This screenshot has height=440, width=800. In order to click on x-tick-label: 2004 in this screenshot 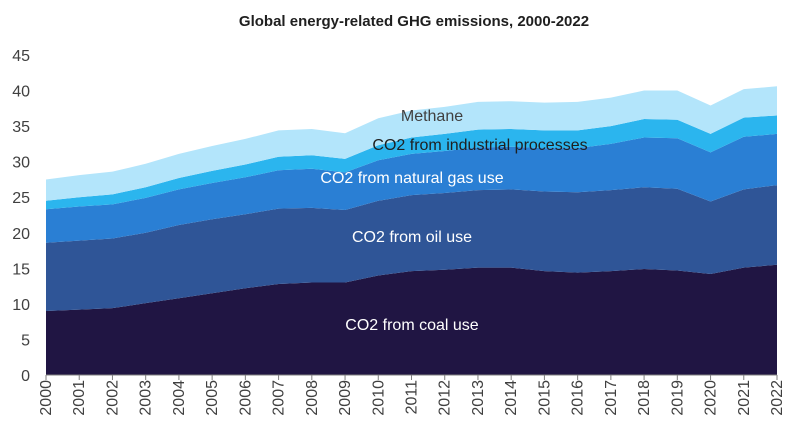, I will do `click(179, 398)`.